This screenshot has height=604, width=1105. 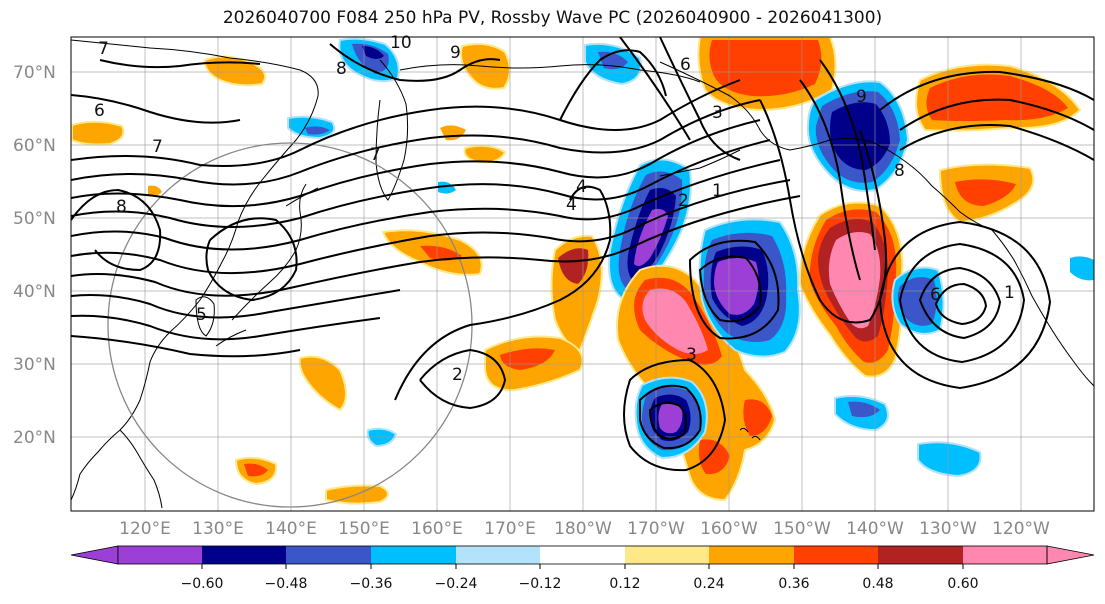 What do you see at coordinates (877, 584) in the screenshot?
I see `colorbar-tick-label: 0.48` at bounding box center [877, 584].